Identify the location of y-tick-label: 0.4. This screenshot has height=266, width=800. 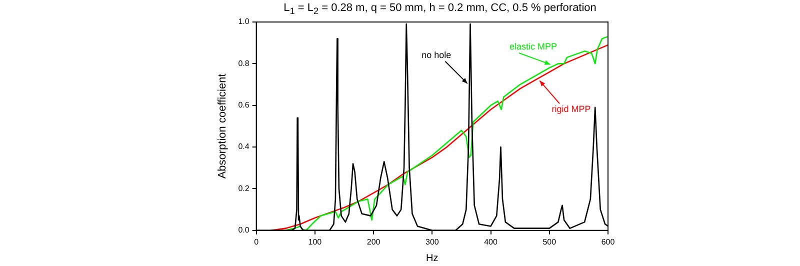
(244, 147).